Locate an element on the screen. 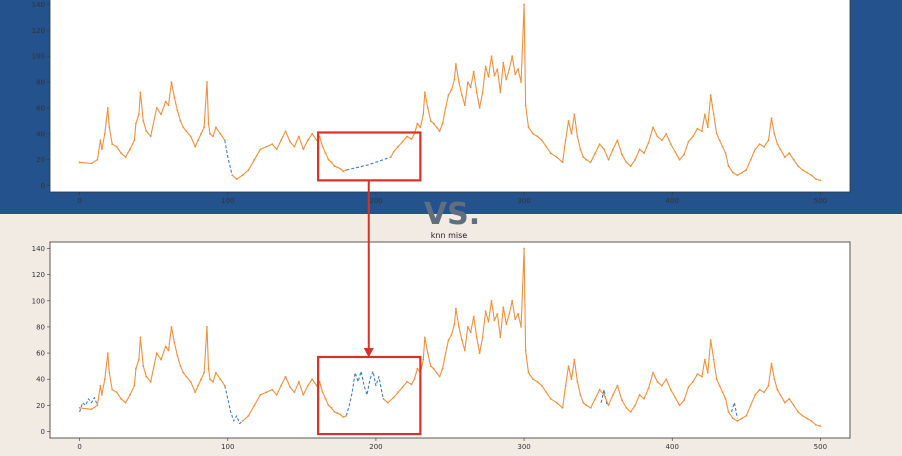 The width and height of the screenshot is (902, 456). highlight-overlay is located at coordinates (369, 283).